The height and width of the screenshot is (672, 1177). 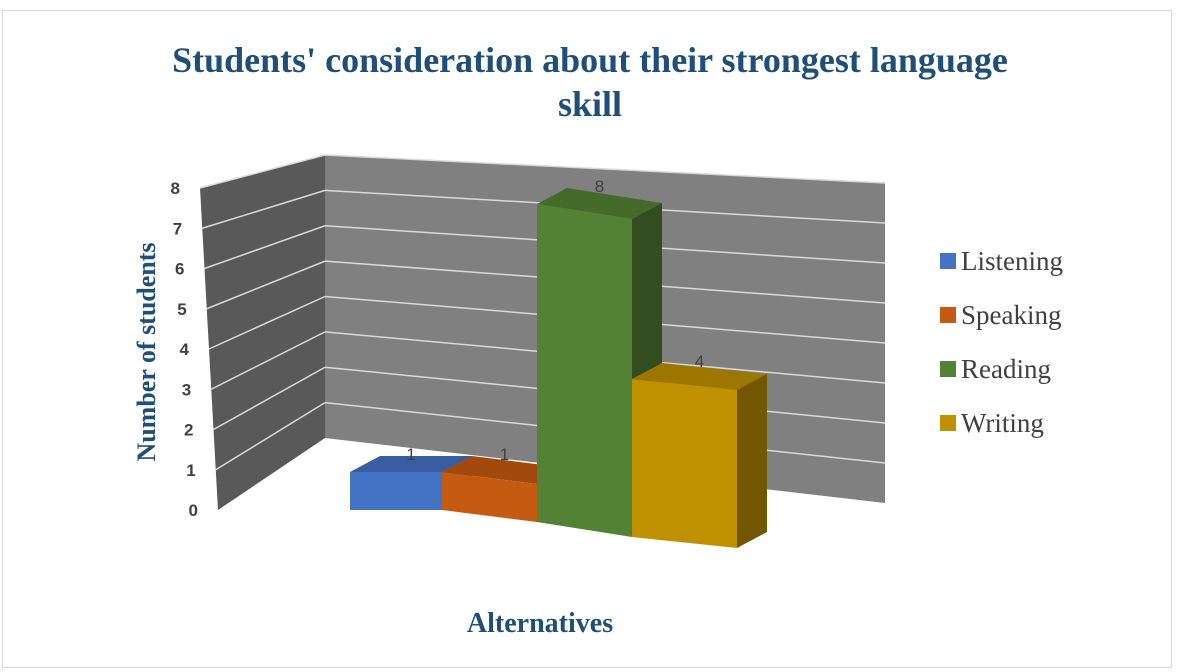 I want to click on data-labels: 1 1 8 4, so click(x=555, y=320).